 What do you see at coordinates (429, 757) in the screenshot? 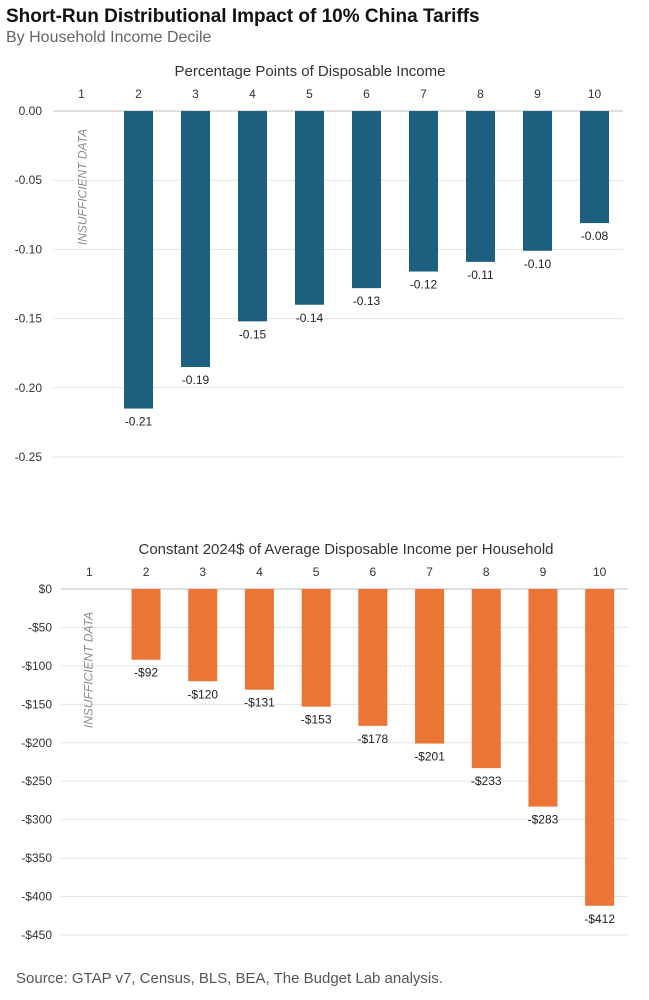
I see `data-label: -$201` at bounding box center [429, 757].